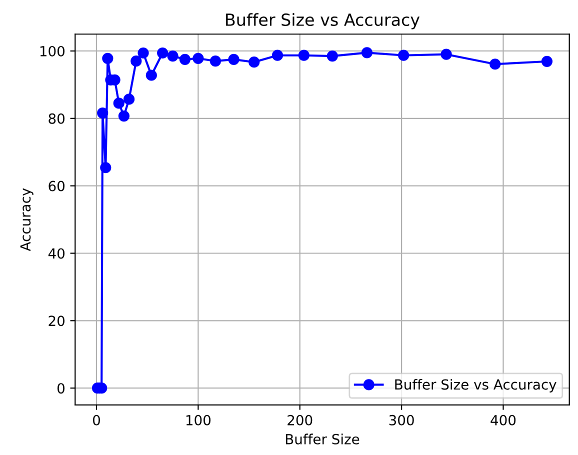  What do you see at coordinates (96, 420) in the screenshot?
I see `x-tick-label: 0` at bounding box center [96, 420].